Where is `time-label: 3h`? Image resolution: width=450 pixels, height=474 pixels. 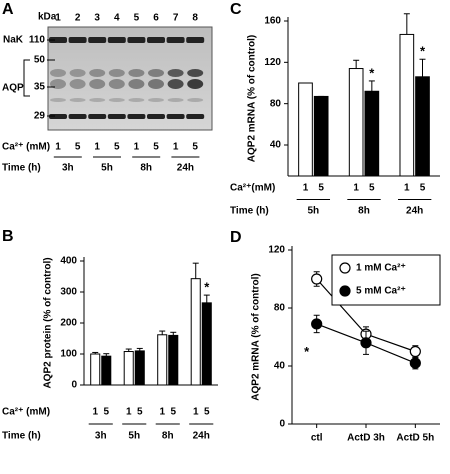
time-label: 3h is located at coordinates (68, 168).